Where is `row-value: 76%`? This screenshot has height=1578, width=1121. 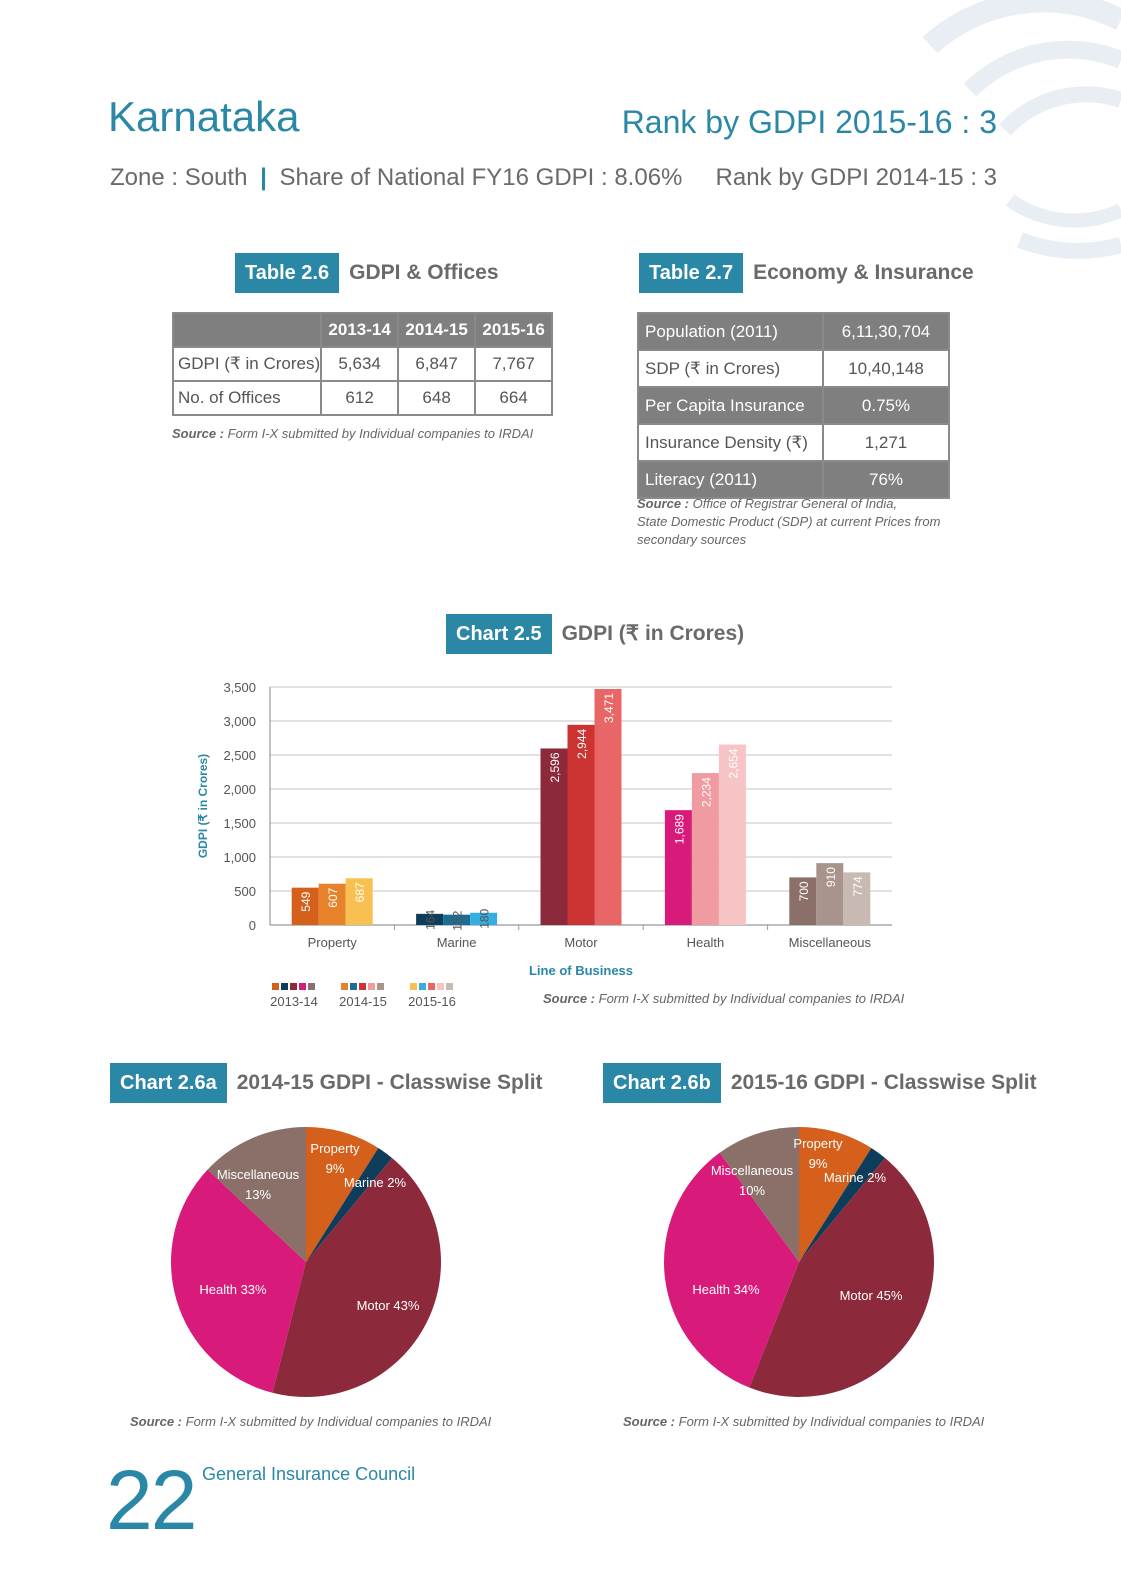
row-value: 76% is located at coordinates (886, 479).